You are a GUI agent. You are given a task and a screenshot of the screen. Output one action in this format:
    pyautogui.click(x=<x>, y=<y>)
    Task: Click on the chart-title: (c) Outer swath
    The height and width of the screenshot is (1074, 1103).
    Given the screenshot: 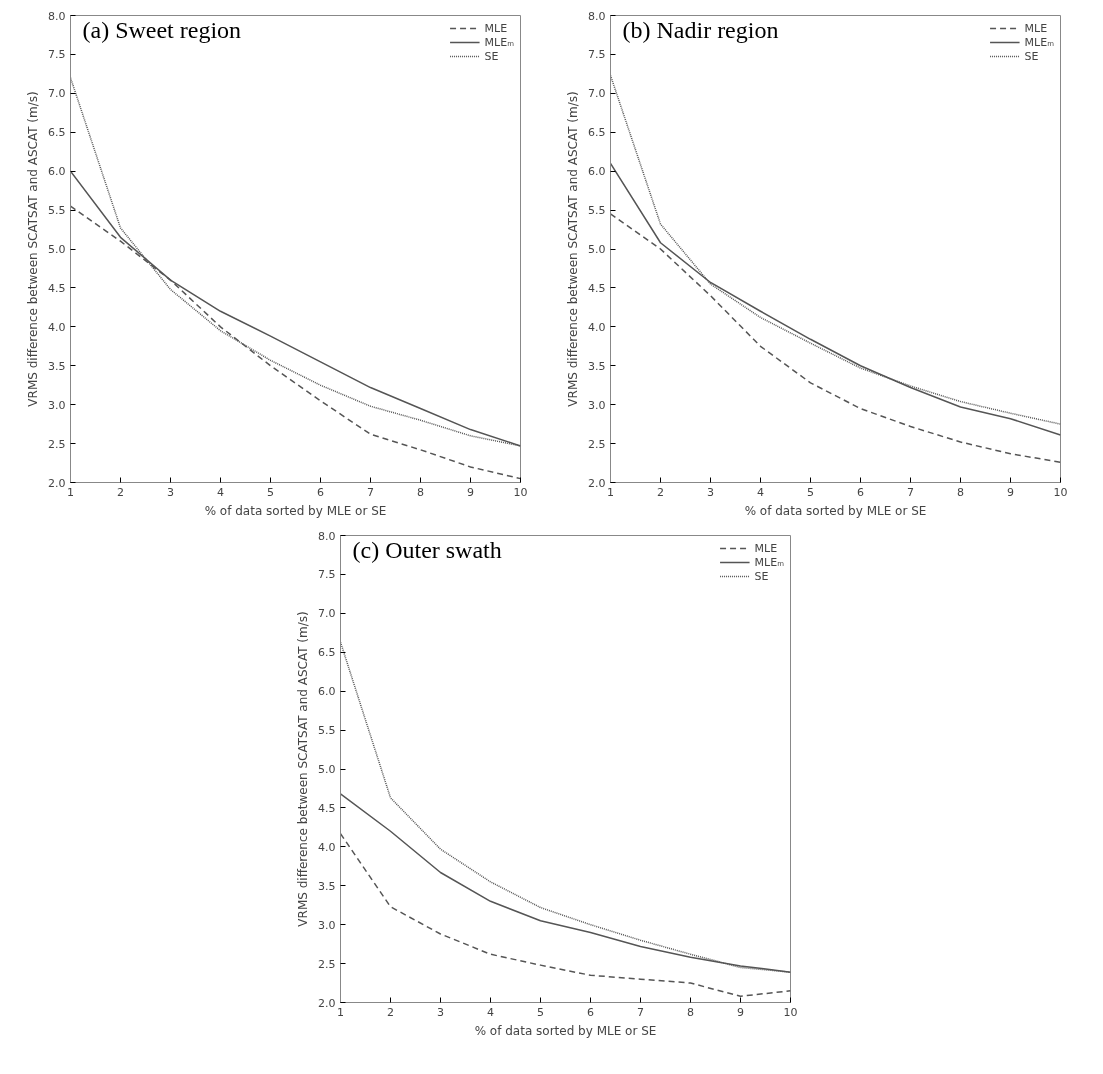 What is the action you would take?
    pyautogui.click(x=427, y=549)
    